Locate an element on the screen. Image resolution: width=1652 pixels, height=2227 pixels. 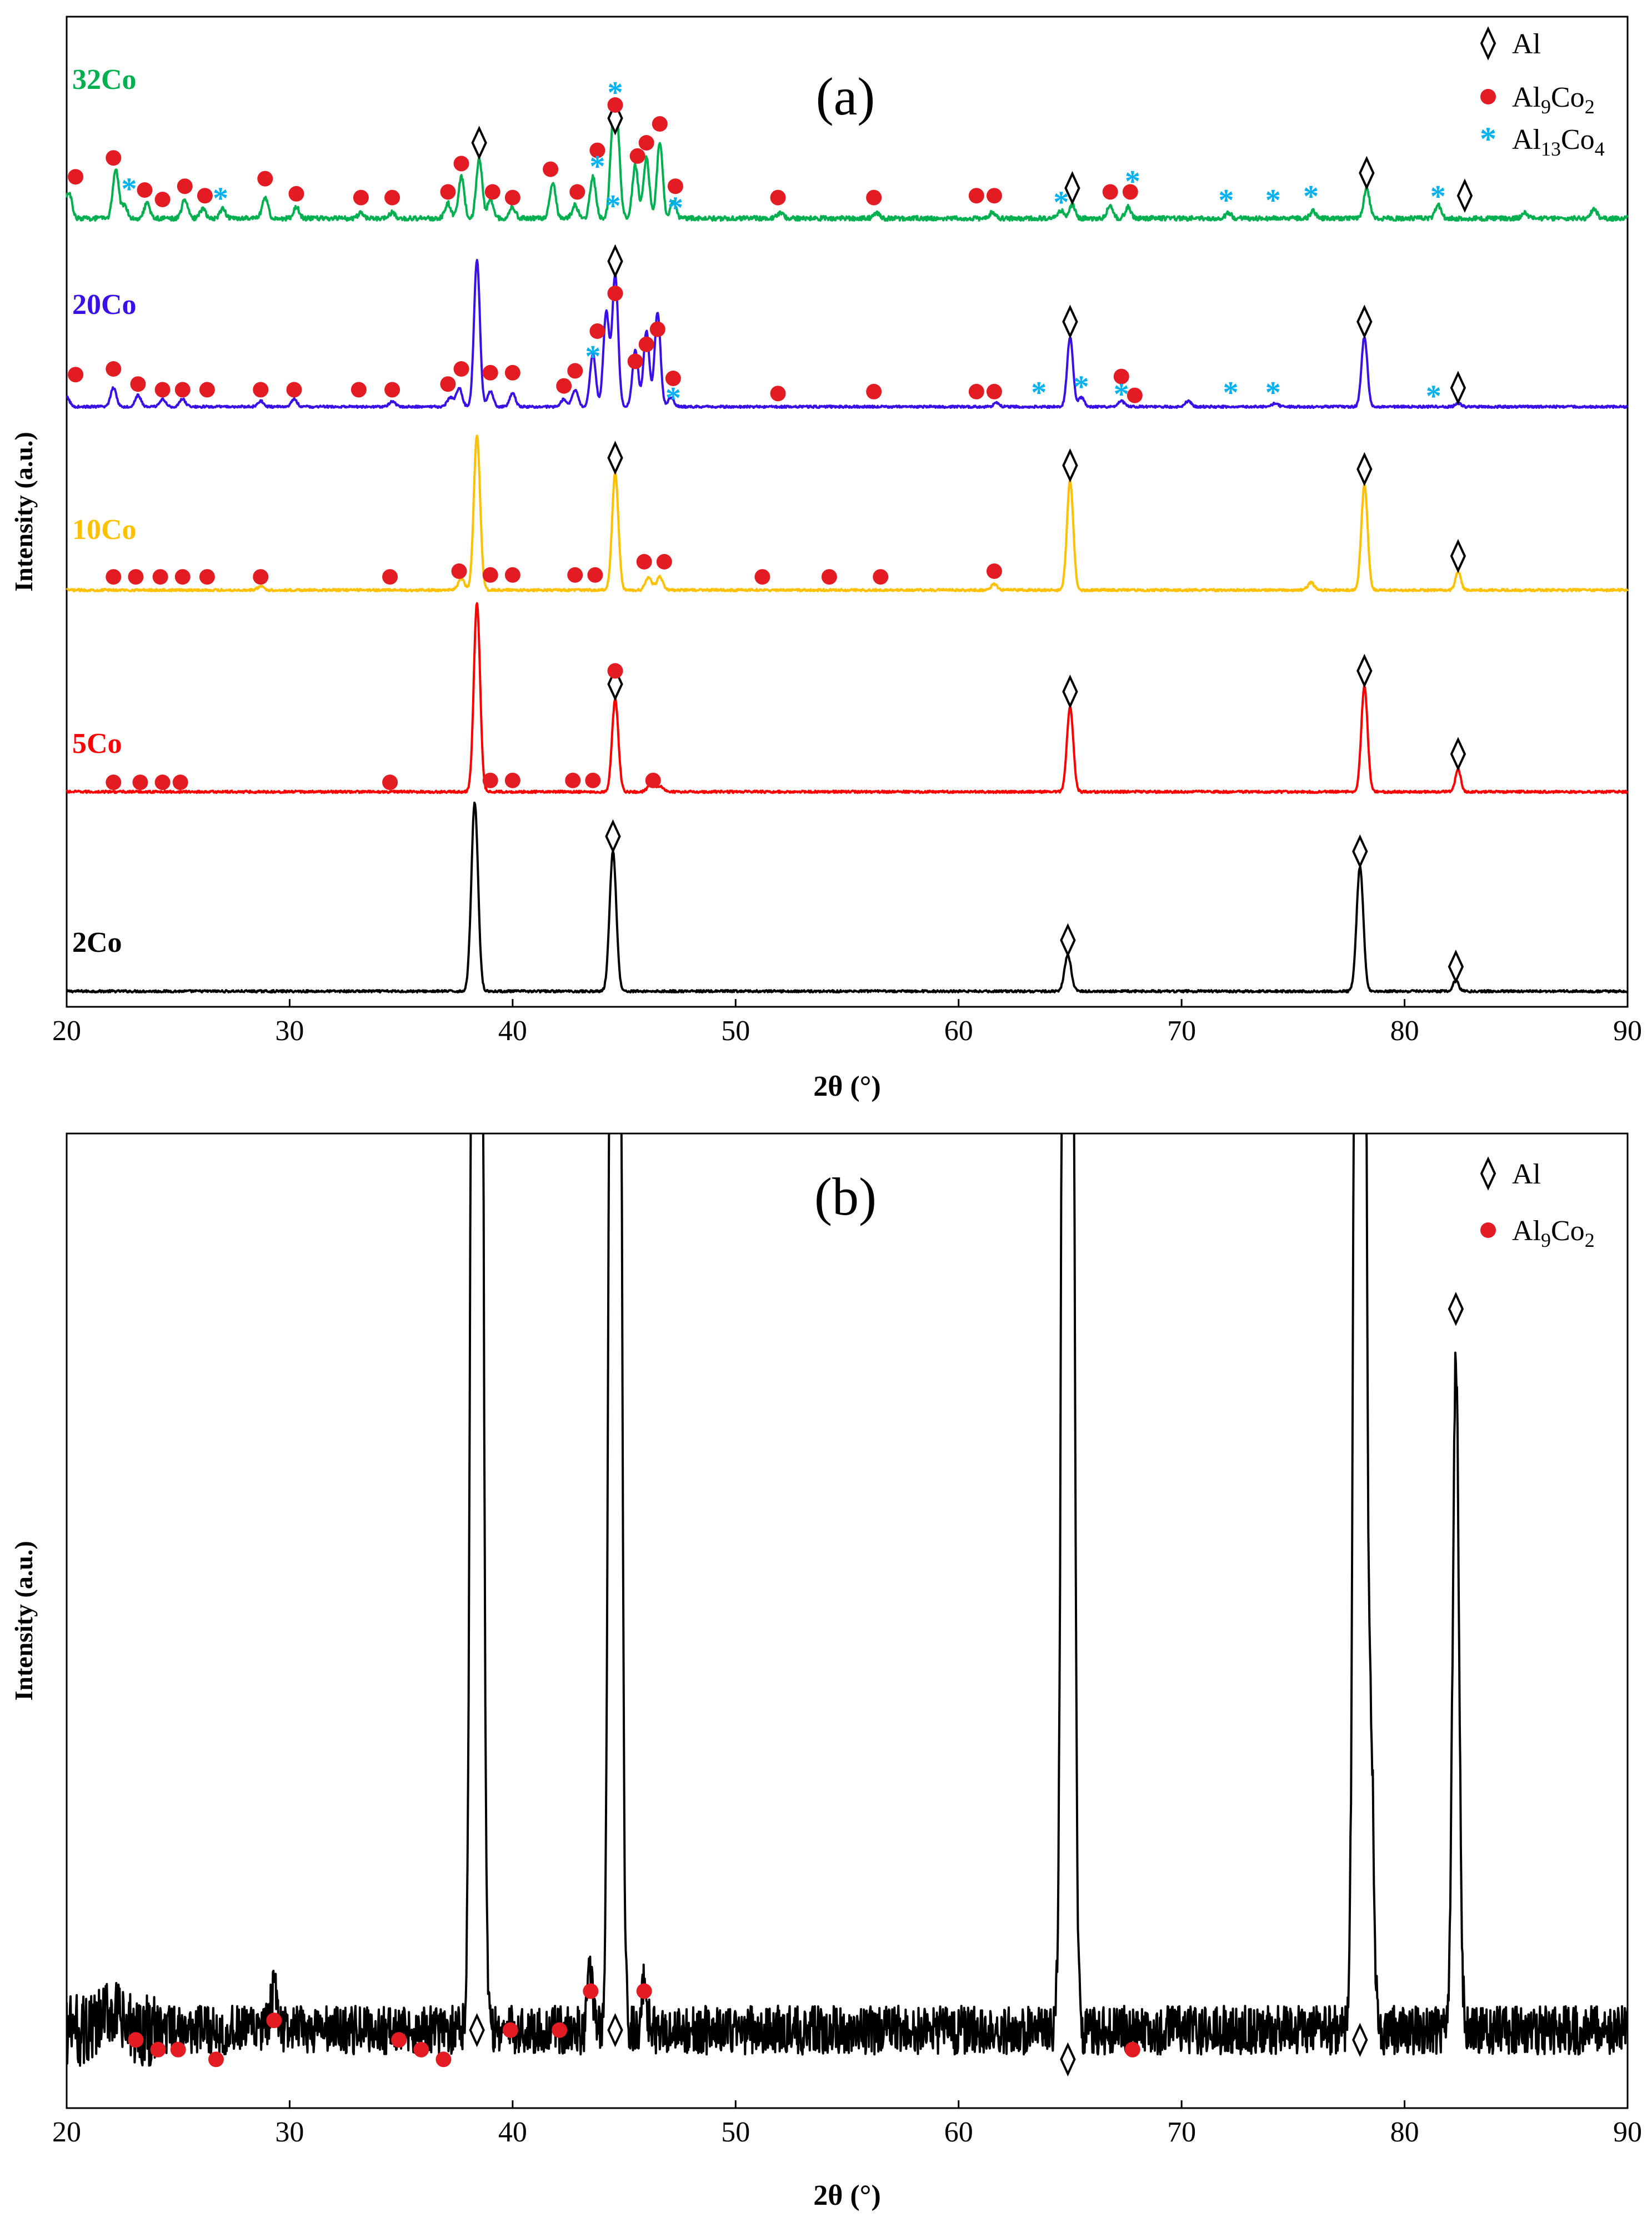
svg-text: Al is located at coordinates (1526, 44).